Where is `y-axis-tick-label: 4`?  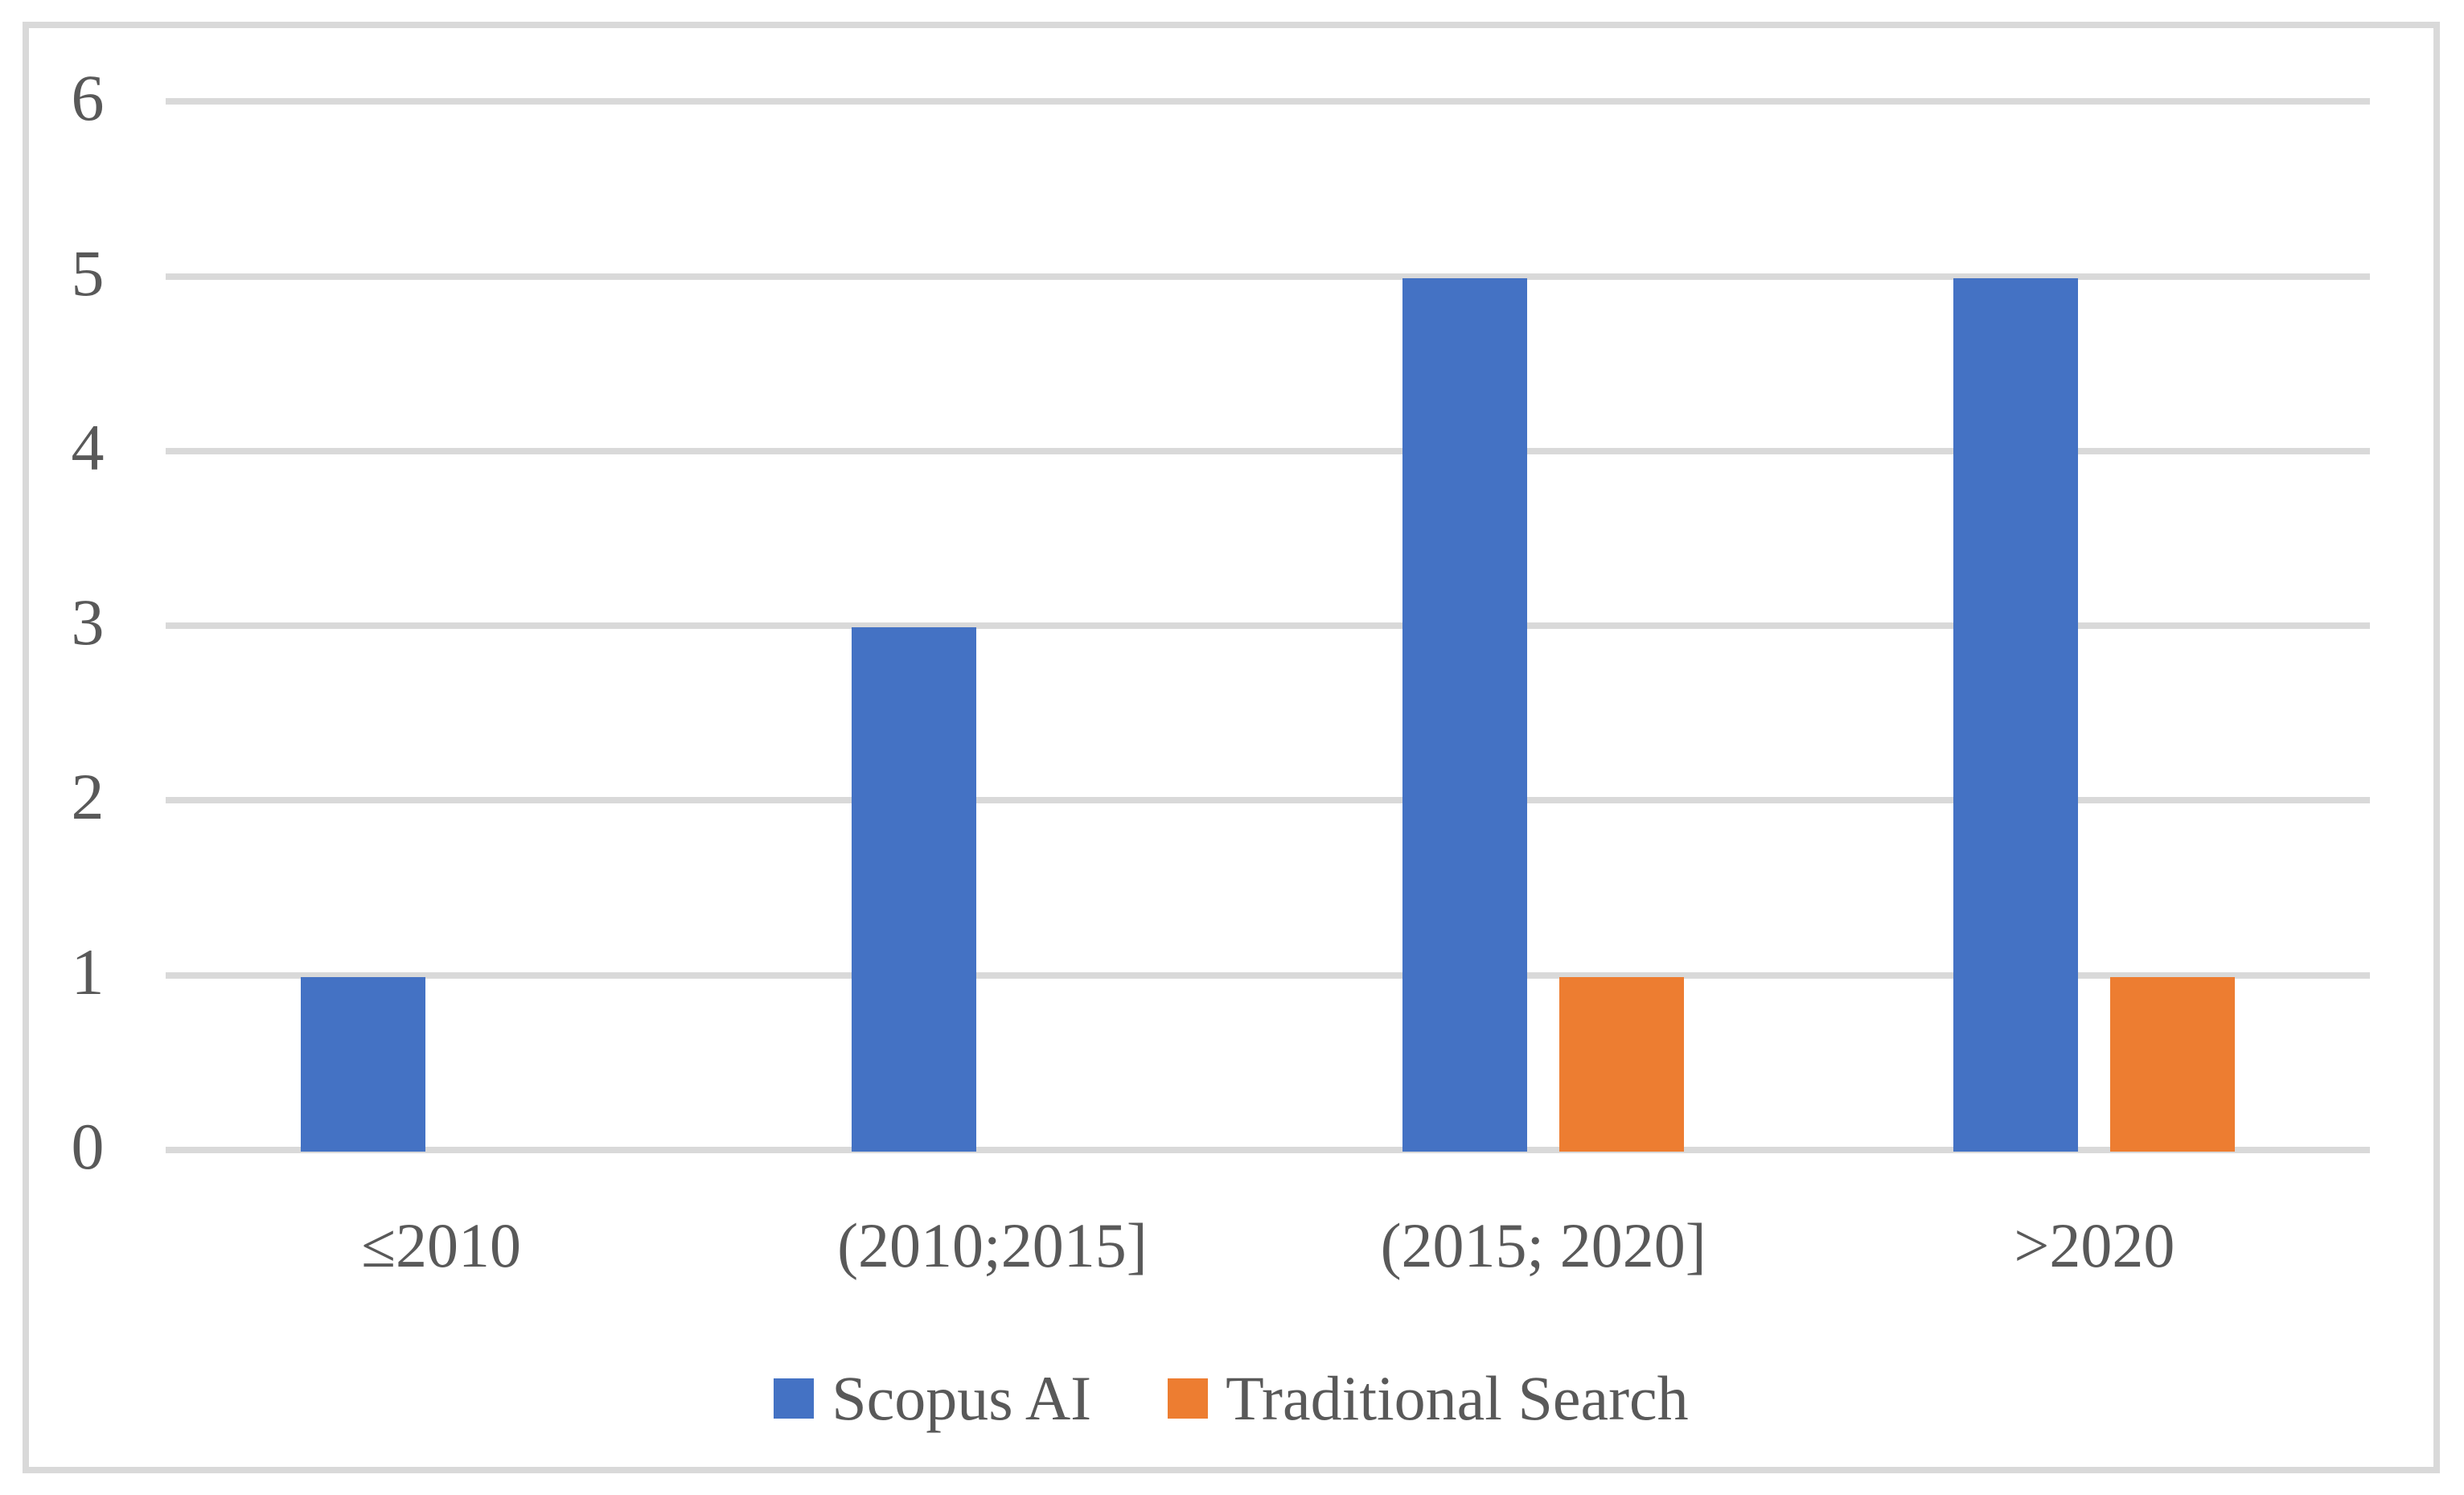
y-axis-tick-label: 4 is located at coordinates (88, 448).